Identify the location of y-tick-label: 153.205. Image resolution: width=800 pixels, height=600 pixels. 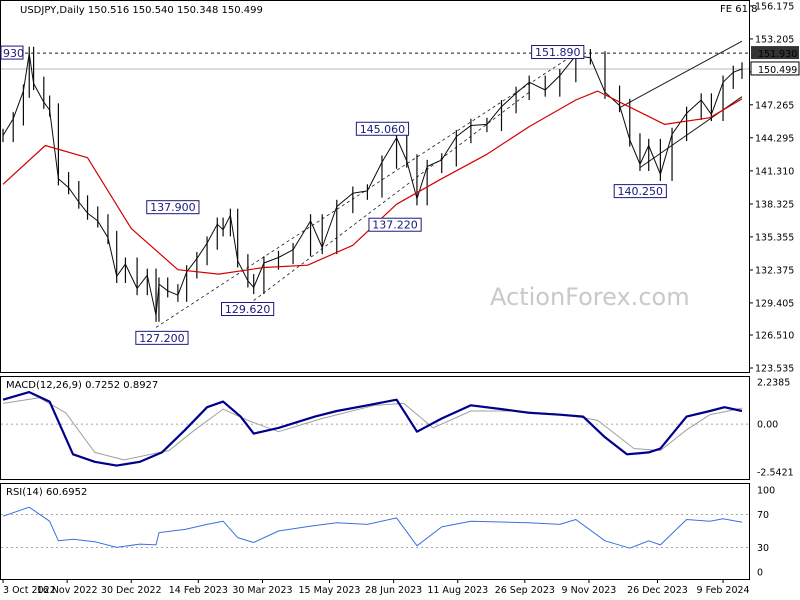
(774, 39).